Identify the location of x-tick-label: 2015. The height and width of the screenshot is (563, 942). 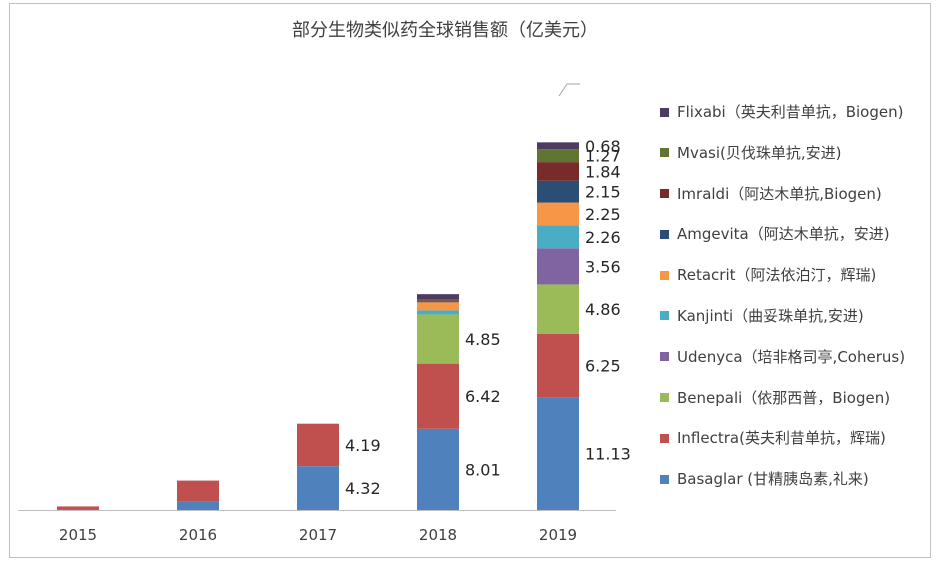
(78, 535).